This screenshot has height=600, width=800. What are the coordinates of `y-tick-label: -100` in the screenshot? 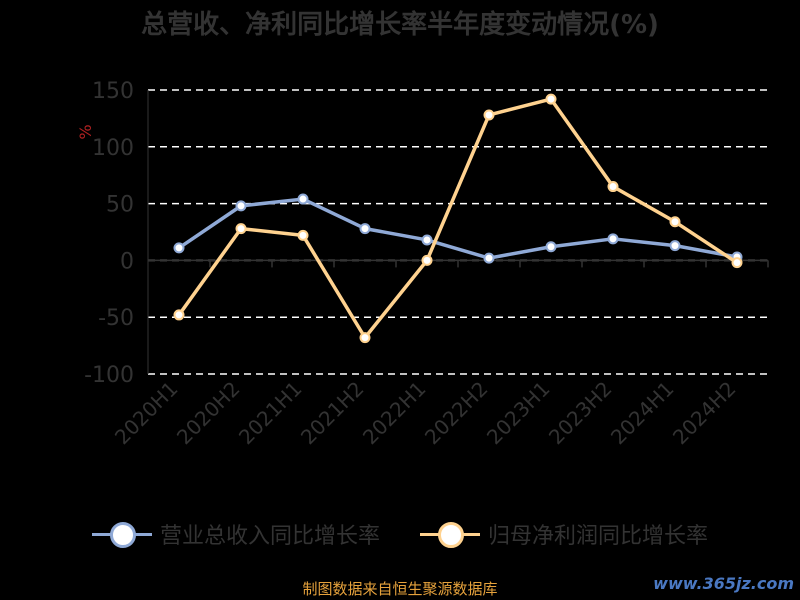 It's located at (109, 375).